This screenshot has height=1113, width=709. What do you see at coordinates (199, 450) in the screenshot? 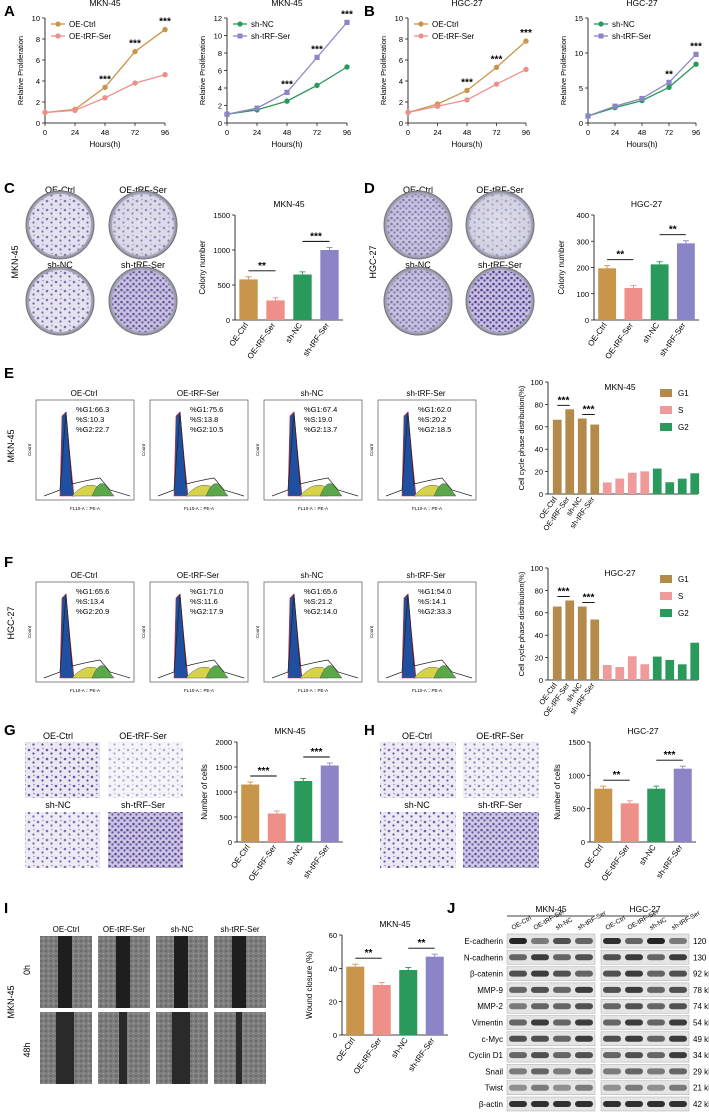
I see `histogram-frame` at bounding box center [199, 450].